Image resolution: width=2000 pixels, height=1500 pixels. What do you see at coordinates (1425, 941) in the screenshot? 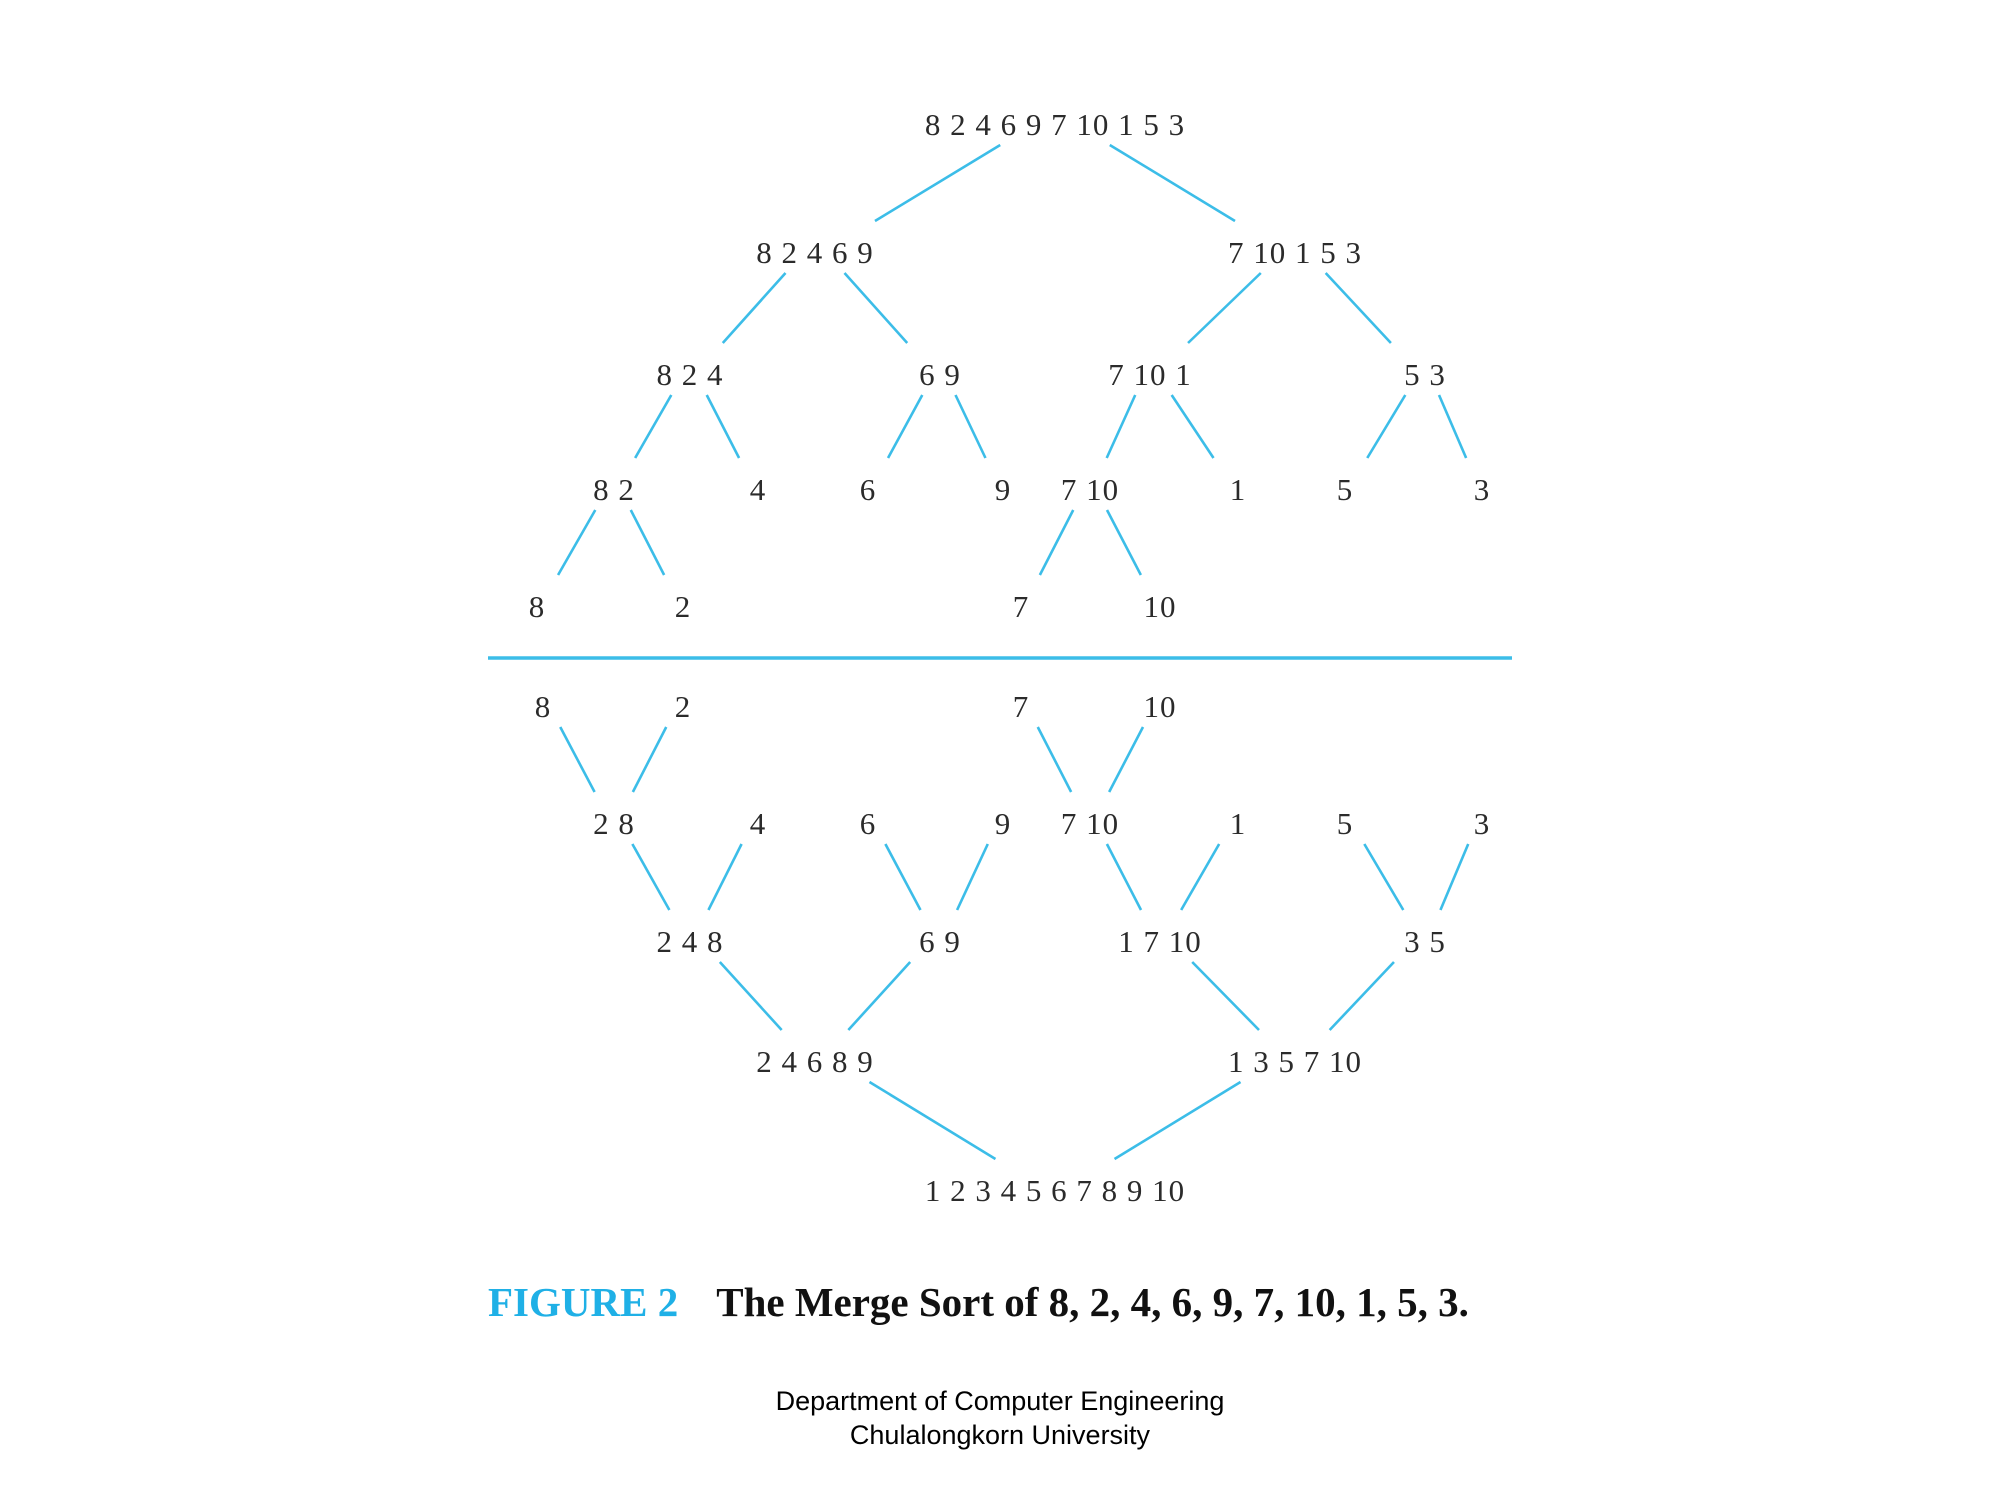
I see `merge-node: 3 5` at bounding box center [1425, 941].